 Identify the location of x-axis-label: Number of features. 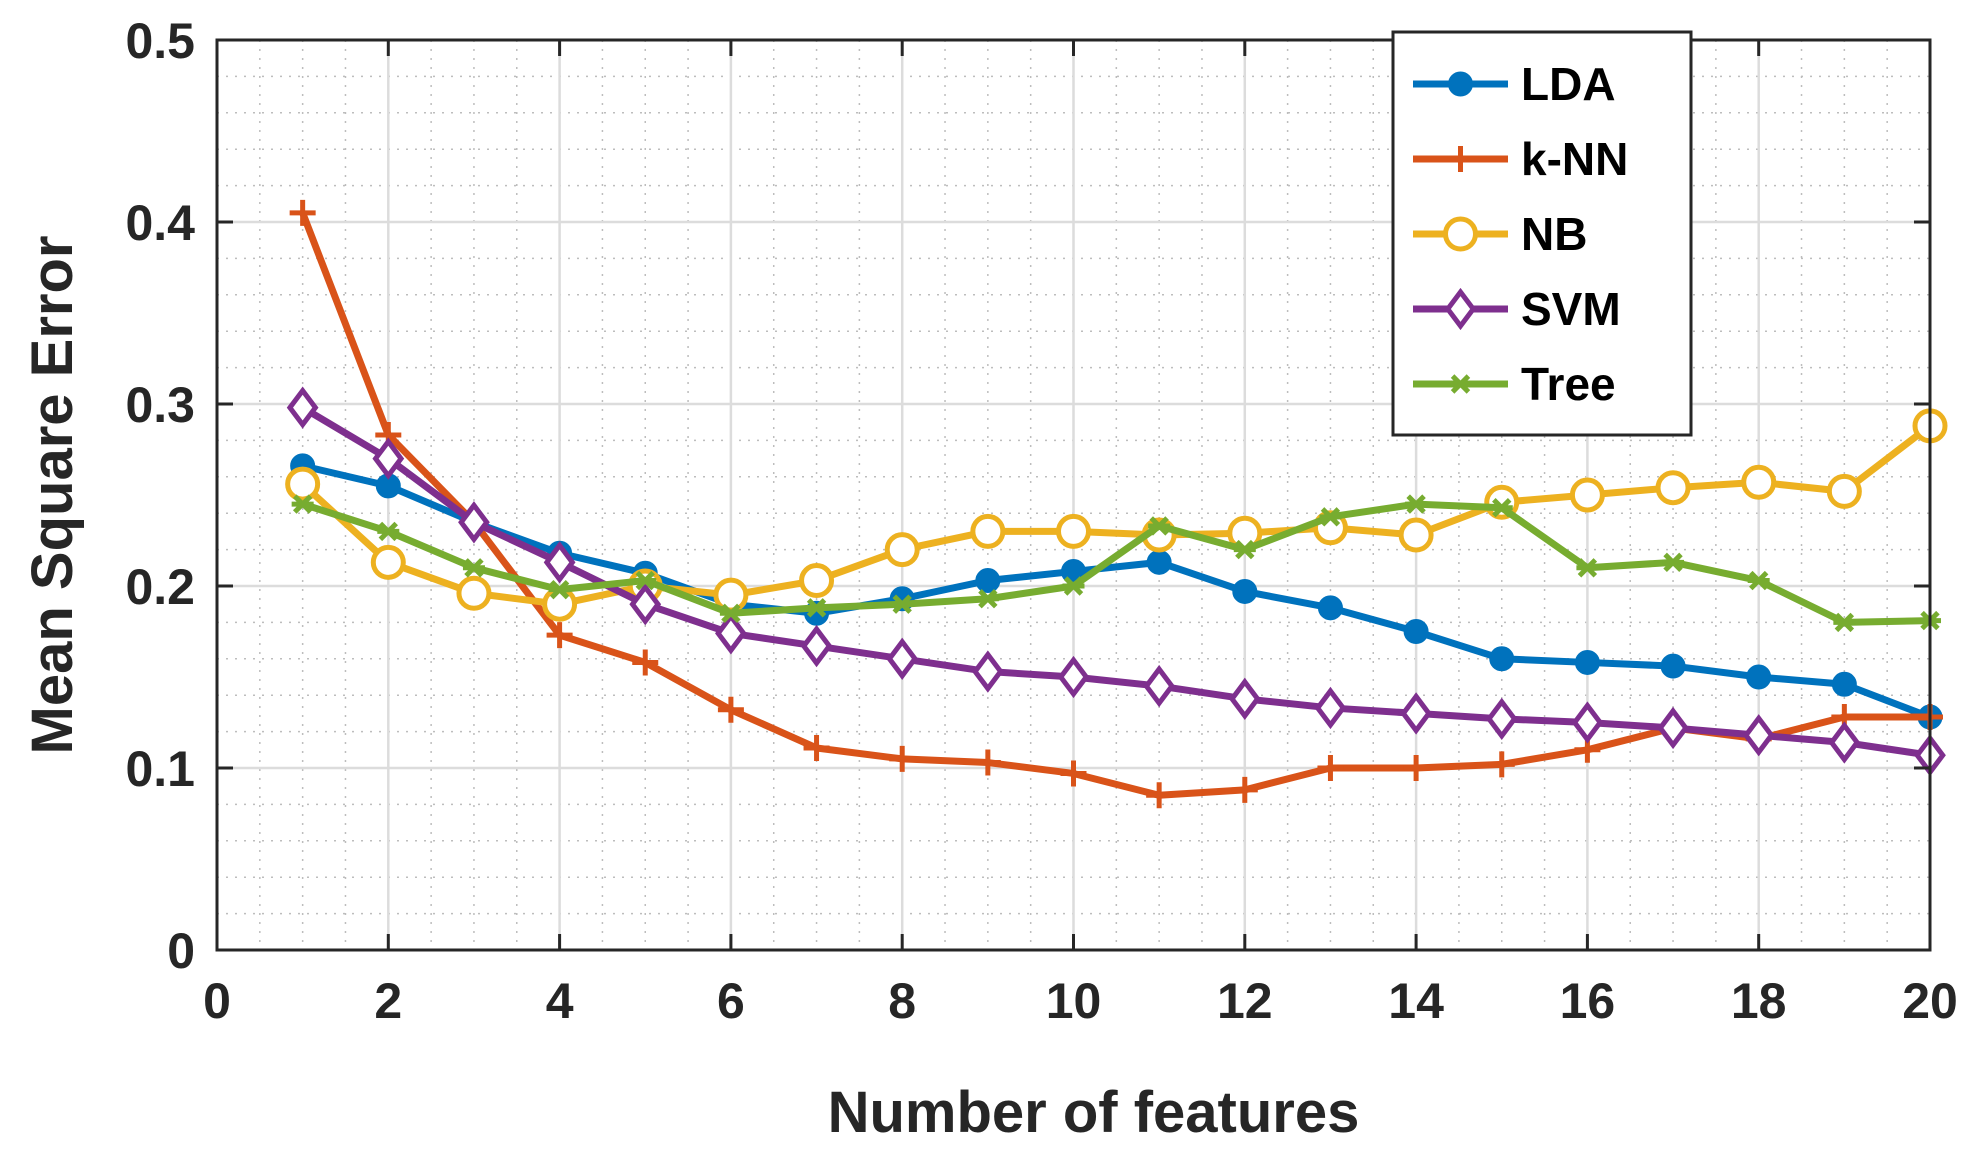
(1094, 1112).